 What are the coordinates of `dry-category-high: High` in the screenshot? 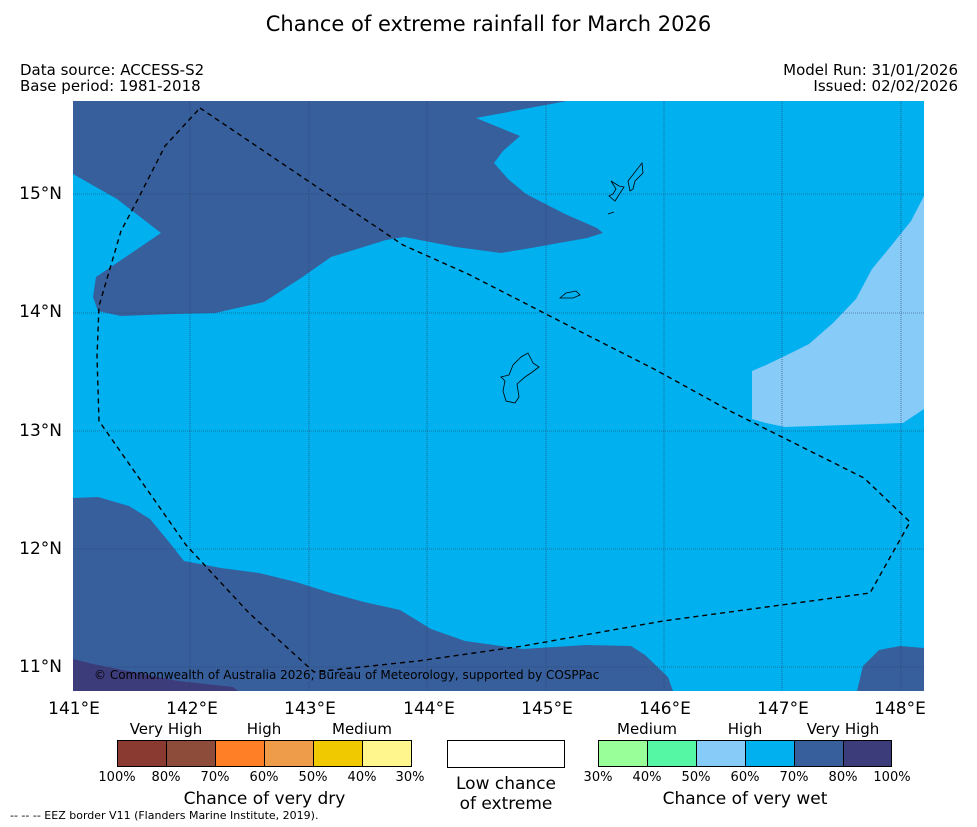 It's located at (264, 729).